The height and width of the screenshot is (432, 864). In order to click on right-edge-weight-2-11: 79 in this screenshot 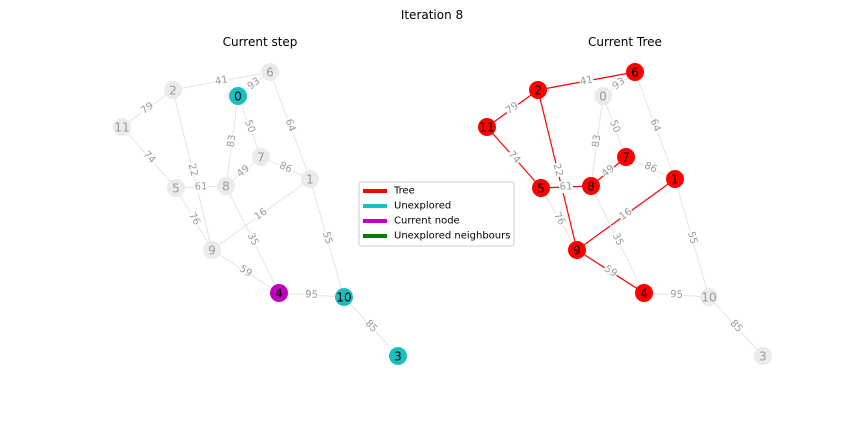, I will do `click(512, 108)`.